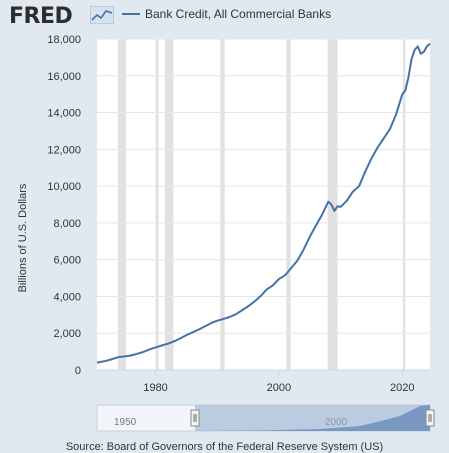 Image resolution: width=449 pixels, height=453 pixels. I want to click on chart-header: FRED Bank Credit, All Commercial Banks, so click(224, 15).